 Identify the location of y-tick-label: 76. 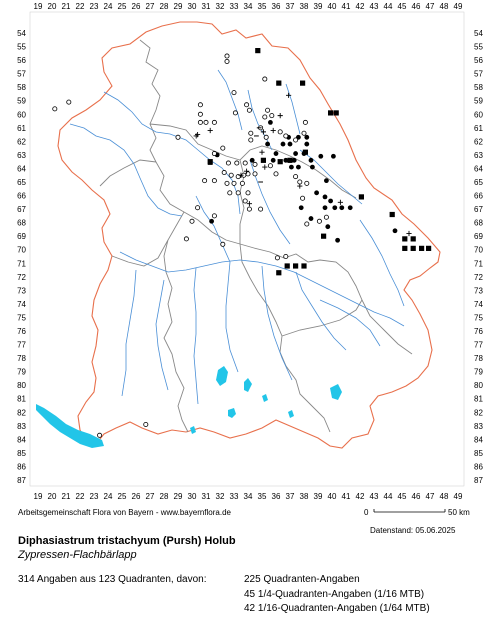
(478, 331).